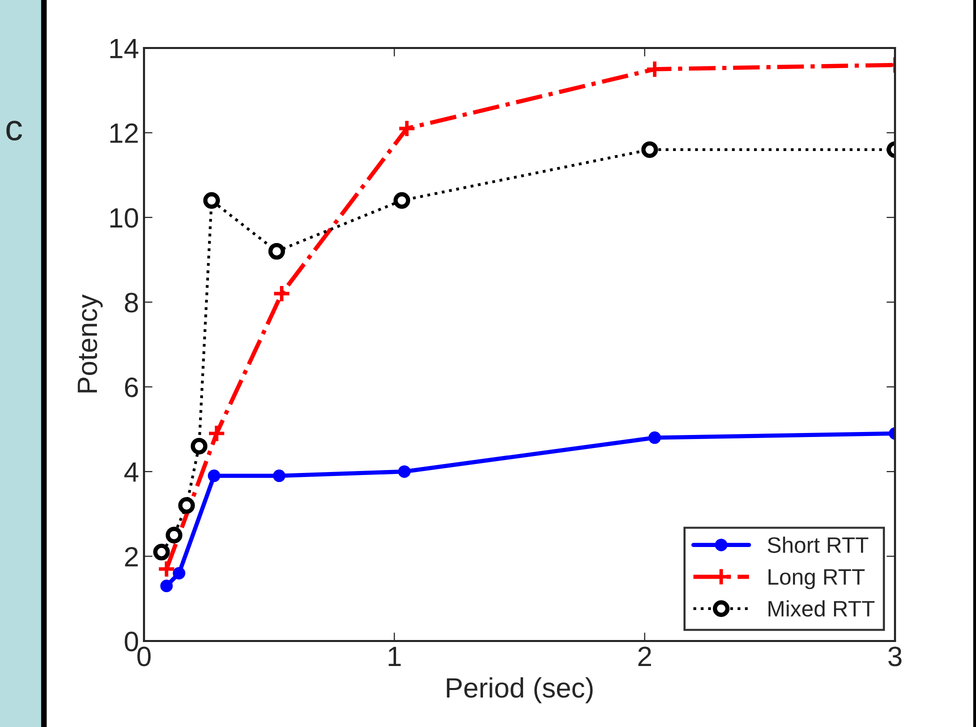  I want to click on x-tick-label: 3, so click(895, 656).